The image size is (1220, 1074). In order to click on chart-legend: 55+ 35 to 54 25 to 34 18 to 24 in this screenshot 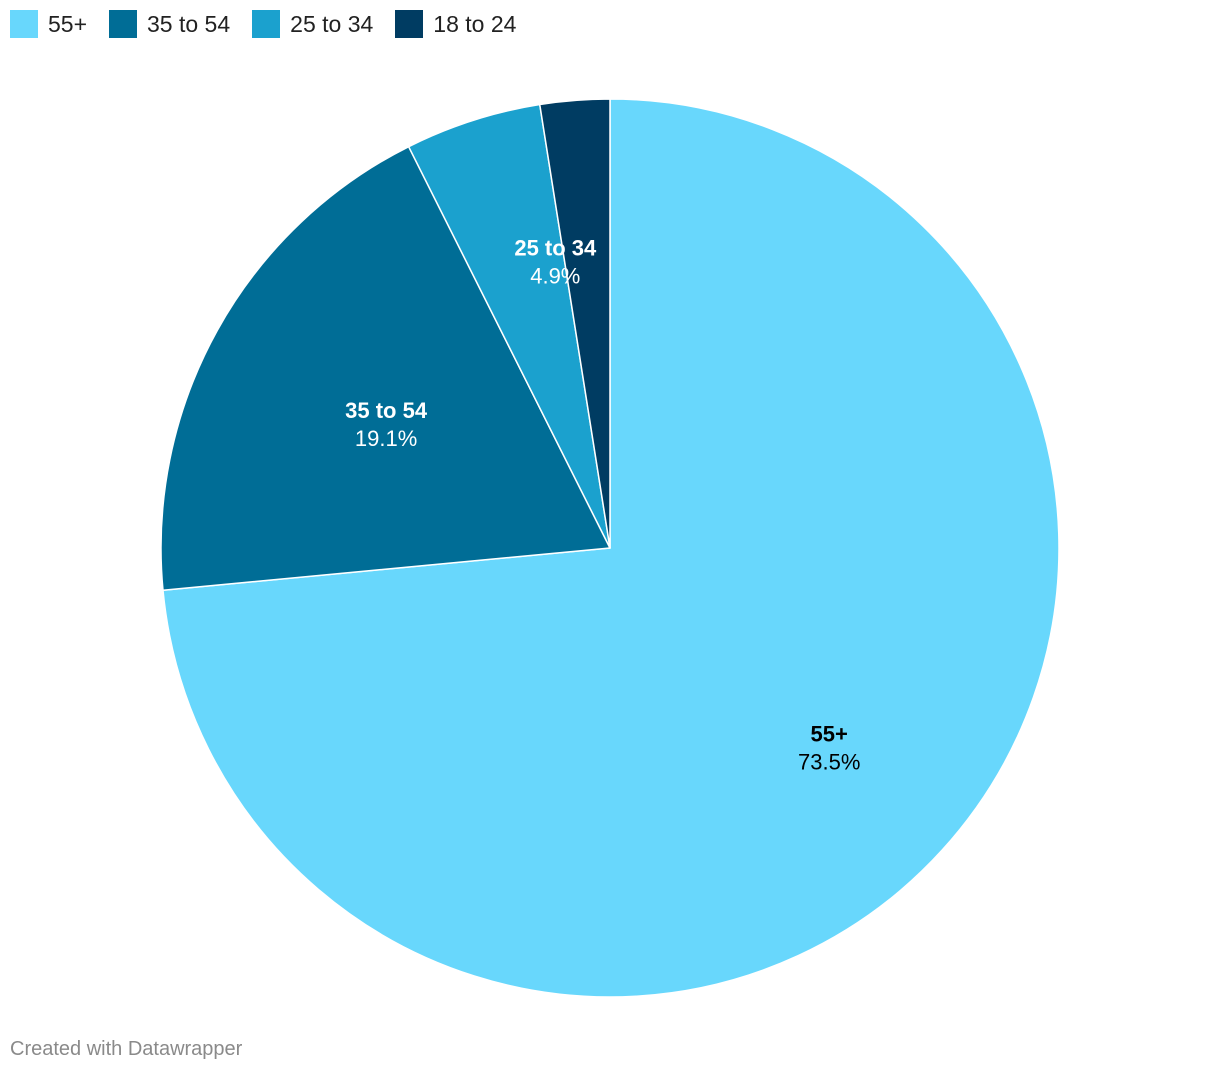, I will do `click(274, 24)`.